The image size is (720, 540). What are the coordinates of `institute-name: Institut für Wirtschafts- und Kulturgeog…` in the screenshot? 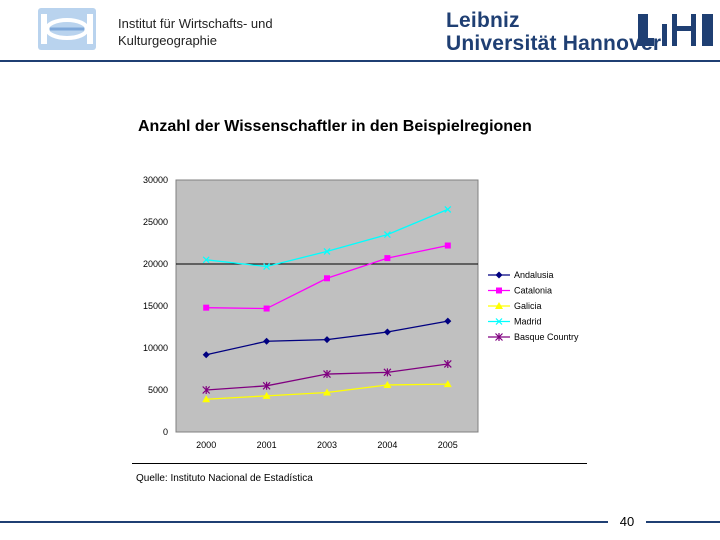 It's located at (195, 32).